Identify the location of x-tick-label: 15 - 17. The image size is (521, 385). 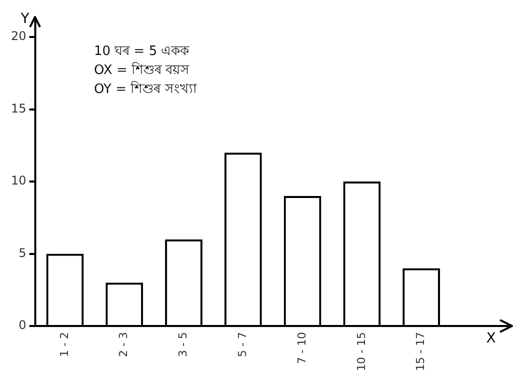
(421, 352).